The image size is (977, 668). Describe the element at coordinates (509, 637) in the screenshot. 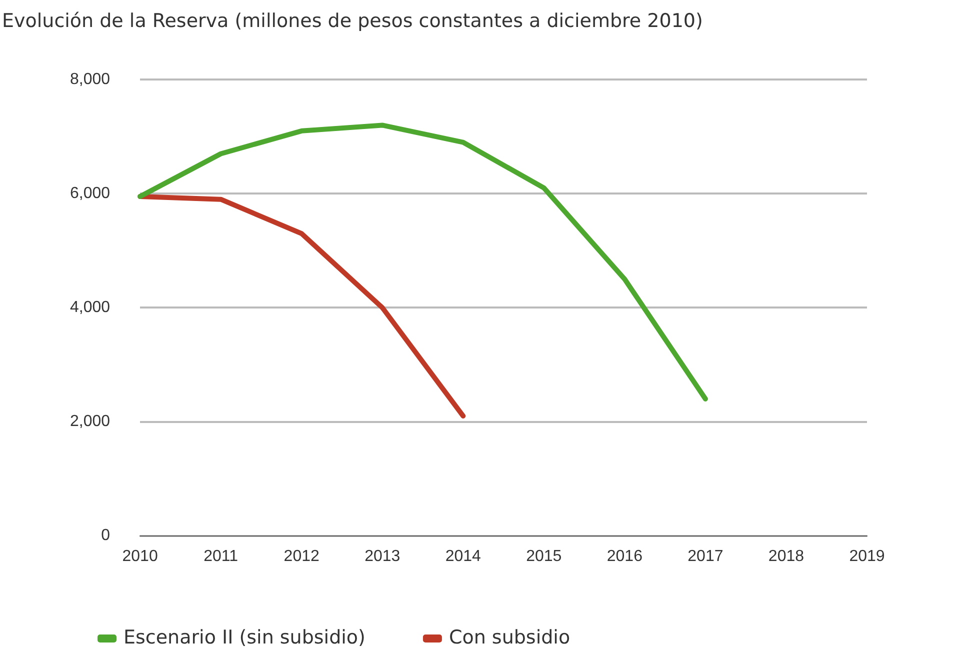

I see `legend-label: Con subsidio` at that location.